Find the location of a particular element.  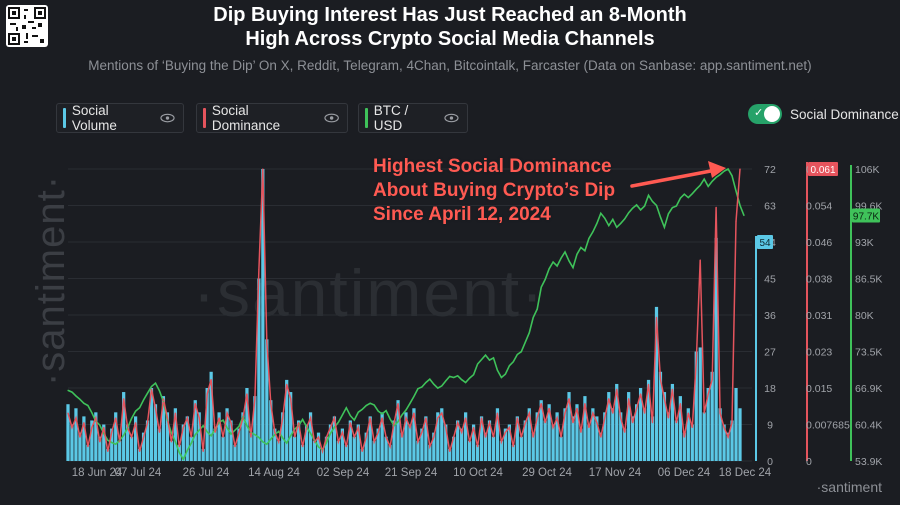

legend-swatch is located at coordinates (64, 118).